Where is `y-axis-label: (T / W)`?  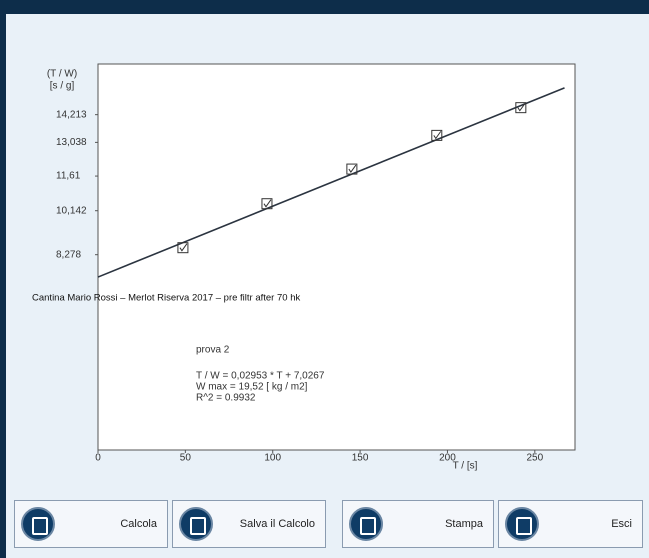 y-axis-label: (T / W) is located at coordinates (62, 74).